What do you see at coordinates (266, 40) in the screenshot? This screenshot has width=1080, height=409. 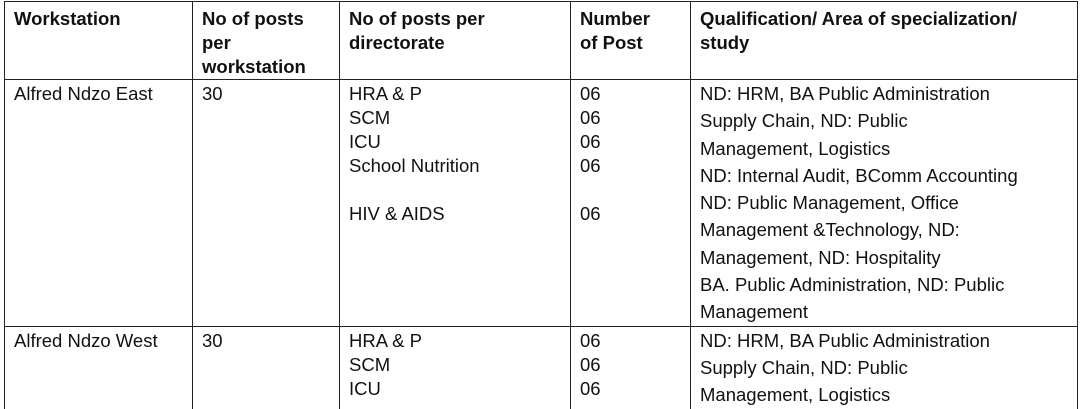 I see `header-cell: No of posts per workstation` at bounding box center [266, 40].